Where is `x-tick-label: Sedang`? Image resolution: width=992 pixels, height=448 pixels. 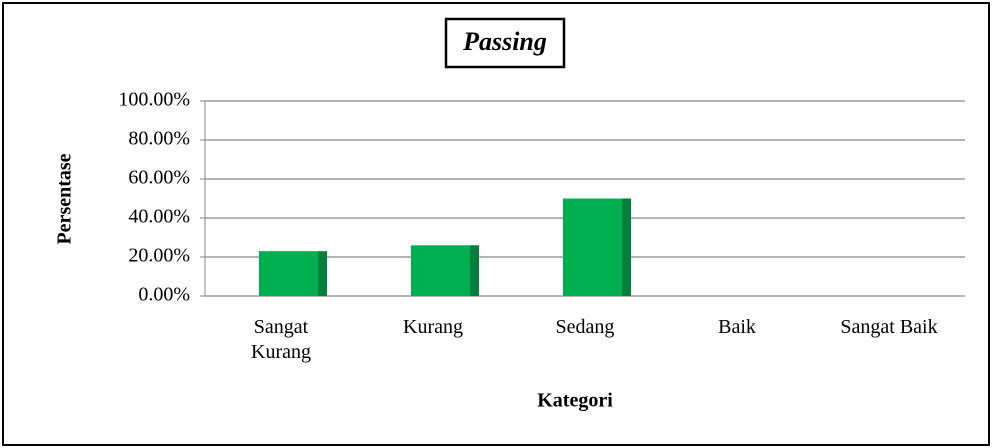 x-tick-label: Sedang is located at coordinates (585, 327).